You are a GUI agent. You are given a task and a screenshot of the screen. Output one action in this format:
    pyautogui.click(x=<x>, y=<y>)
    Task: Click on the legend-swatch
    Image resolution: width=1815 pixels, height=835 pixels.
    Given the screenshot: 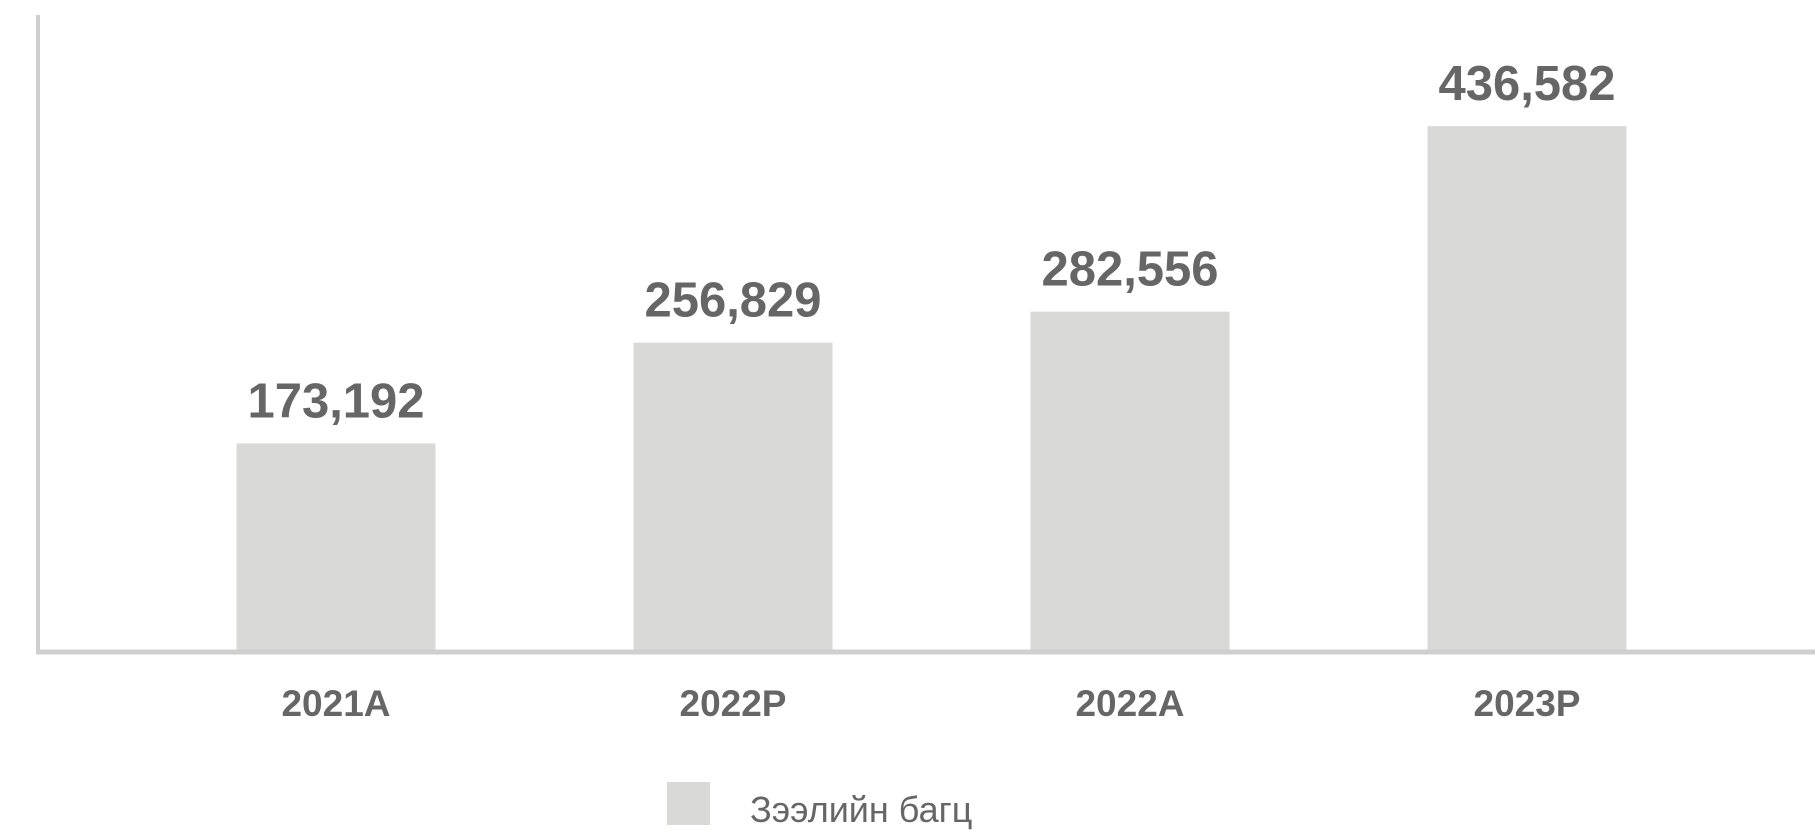 What is the action you would take?
    pyautogui.click(x=688, y=803)
    